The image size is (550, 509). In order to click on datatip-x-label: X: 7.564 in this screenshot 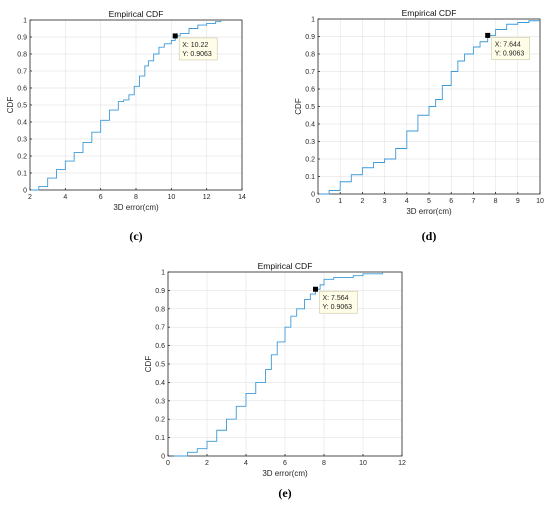, I will do `click(335, 298)`.